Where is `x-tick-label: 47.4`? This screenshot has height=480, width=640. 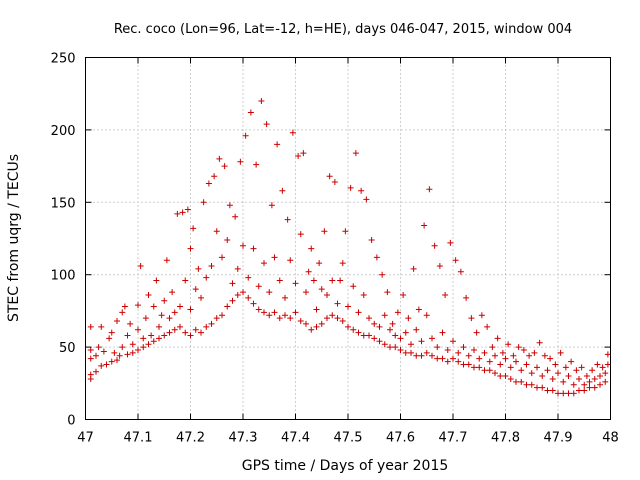 x-tick-label: 47.4 is located at coordinates (295, 438).